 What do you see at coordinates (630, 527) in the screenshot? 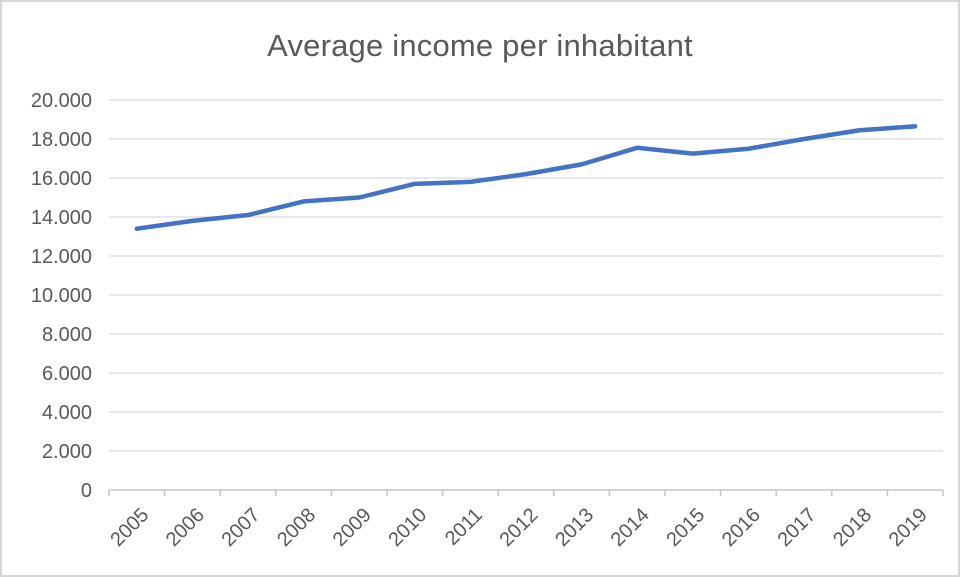
I see `x-axis-tick-label: 2014` at bounding box center [630, 527].